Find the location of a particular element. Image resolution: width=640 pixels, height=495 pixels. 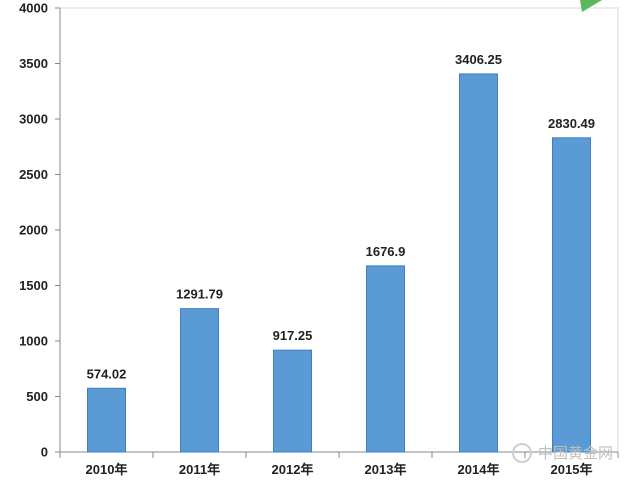

y-tick-label-1500: 1500 is located at coordinates (33, 285).